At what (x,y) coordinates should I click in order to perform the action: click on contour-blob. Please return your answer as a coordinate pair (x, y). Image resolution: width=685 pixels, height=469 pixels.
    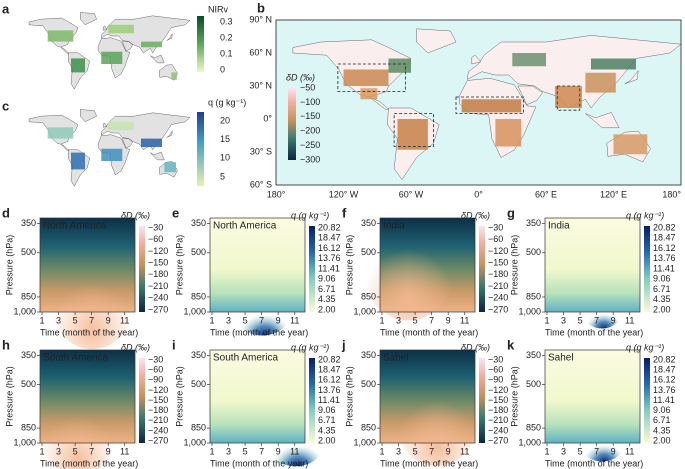
    Looking at the image, I should click on (78, 430).